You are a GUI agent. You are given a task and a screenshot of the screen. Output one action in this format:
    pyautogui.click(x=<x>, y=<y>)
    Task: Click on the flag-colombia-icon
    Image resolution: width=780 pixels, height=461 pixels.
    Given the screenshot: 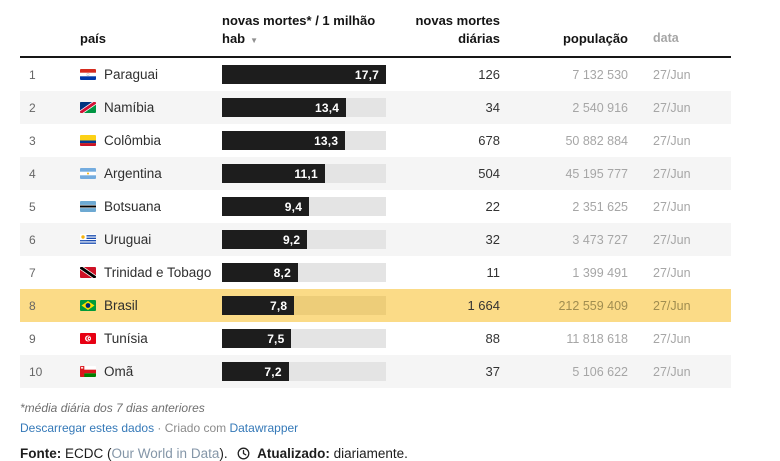 What is the action you would take?
    pyautogui.click(x=88, y=141)
    